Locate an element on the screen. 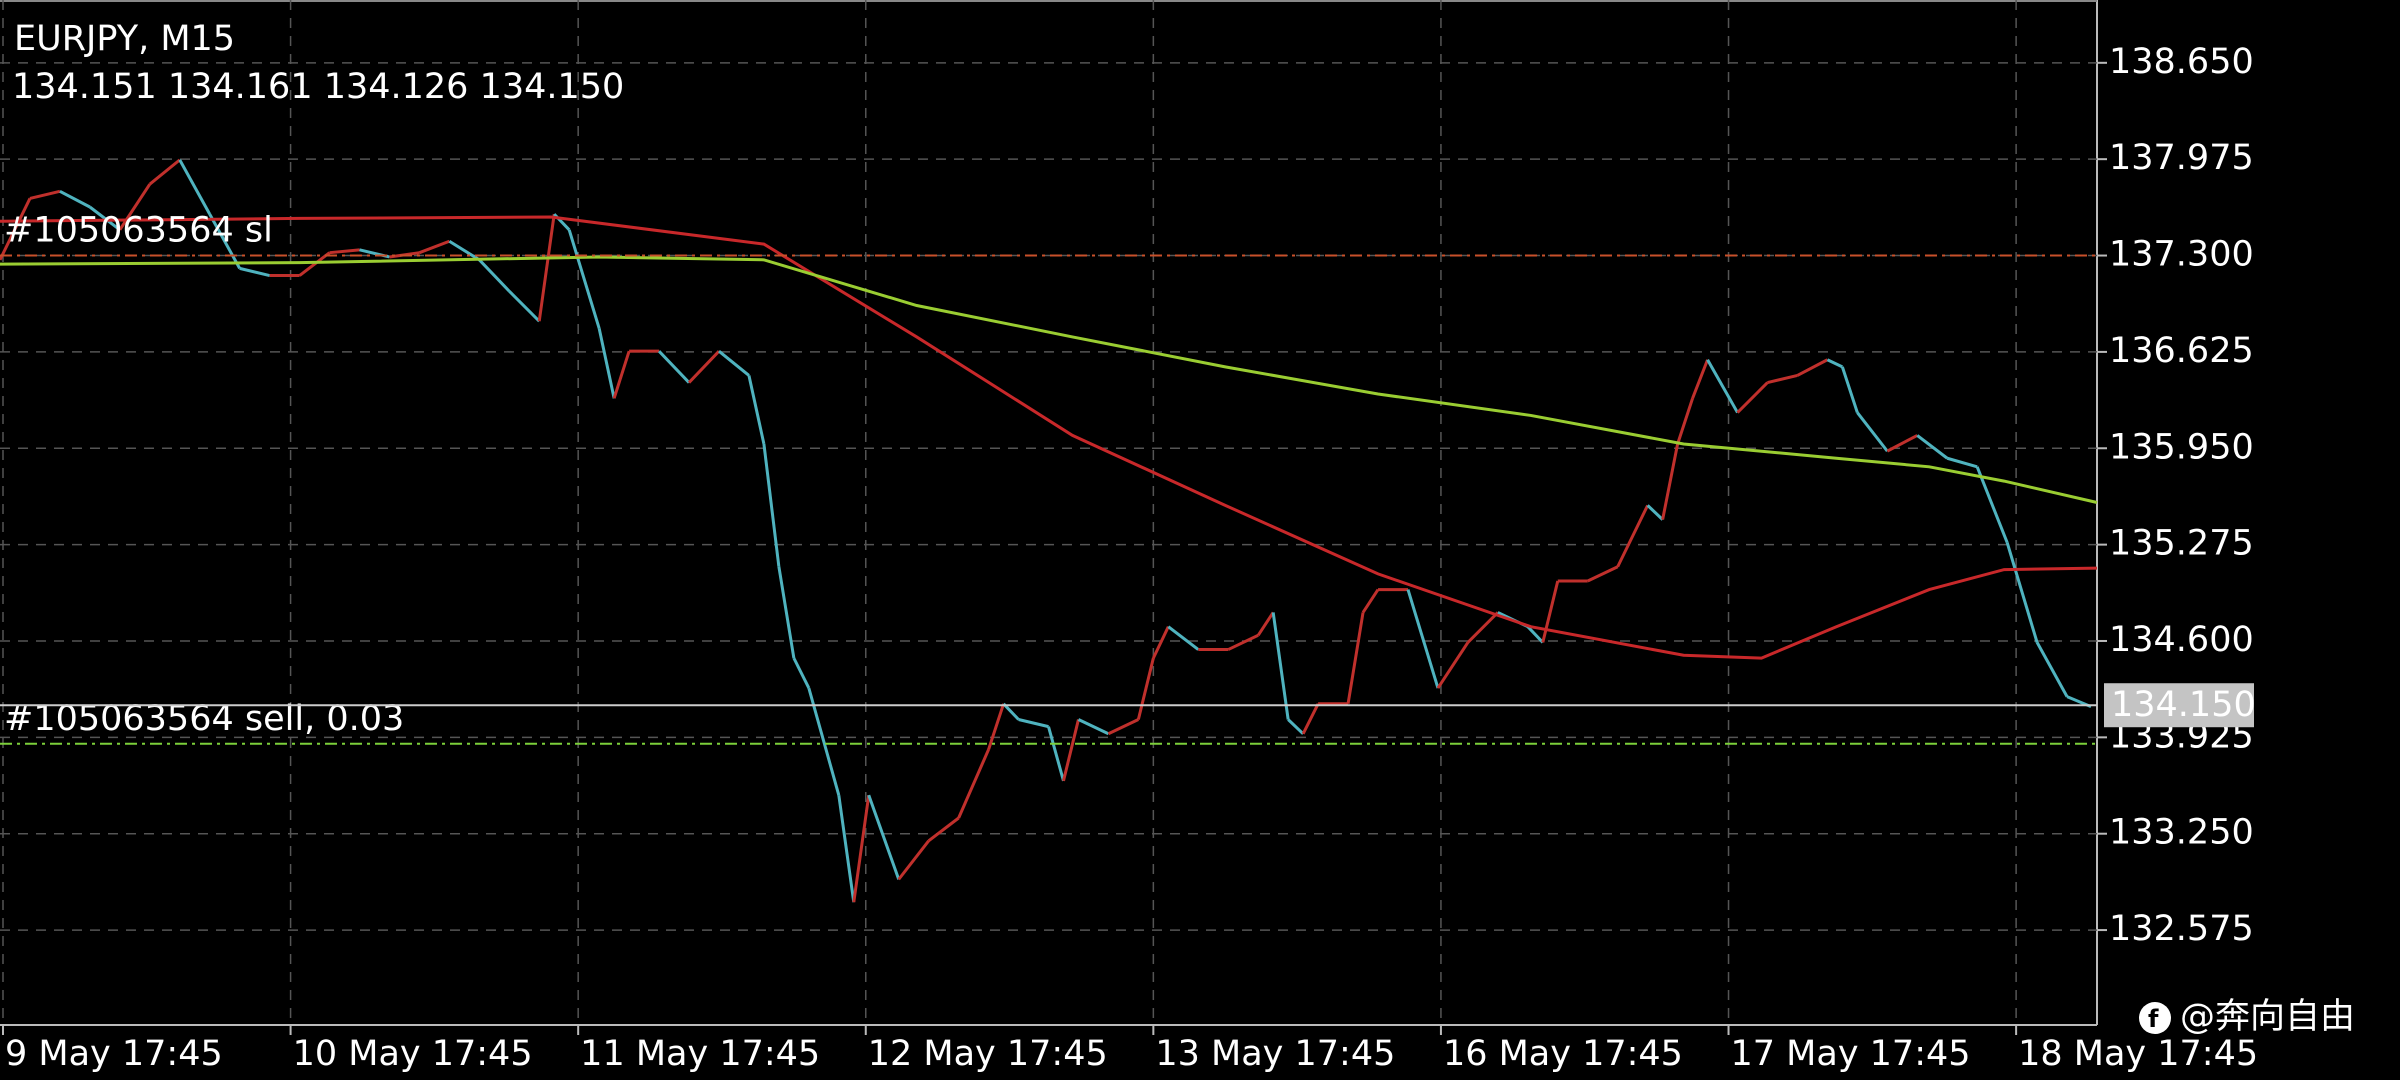 The width and height of the screenshot is (2400, 1080). watermark: @奔向自由 is located at coordinates (2267, 1017).